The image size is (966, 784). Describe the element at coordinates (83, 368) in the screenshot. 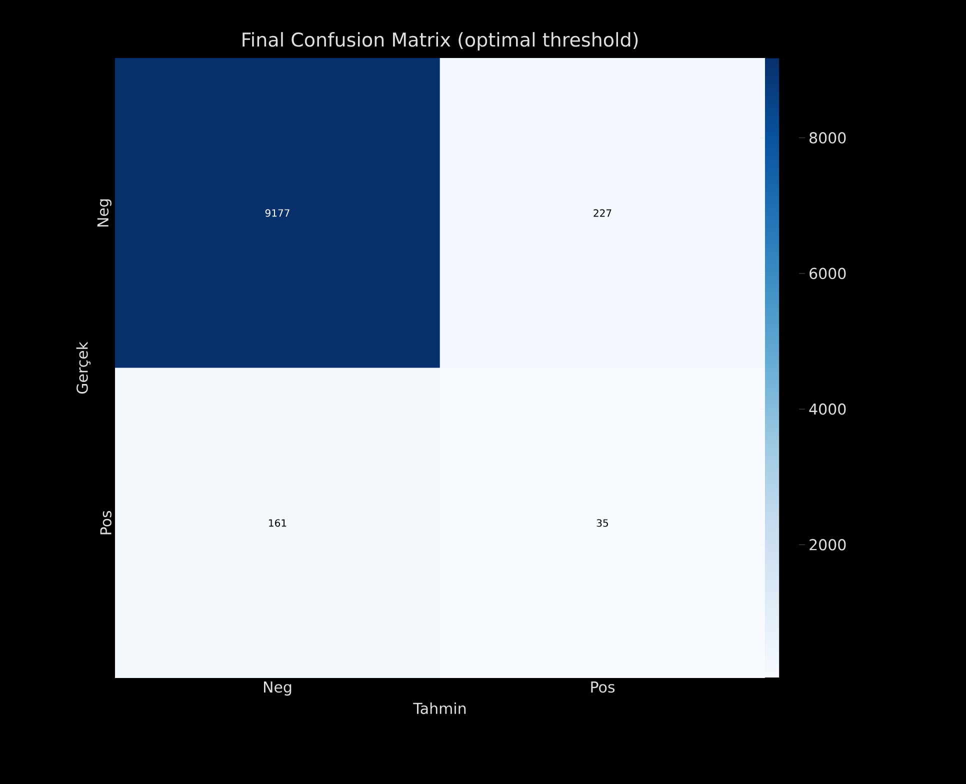

I see `y-axis-title: Gerçek` at that location.